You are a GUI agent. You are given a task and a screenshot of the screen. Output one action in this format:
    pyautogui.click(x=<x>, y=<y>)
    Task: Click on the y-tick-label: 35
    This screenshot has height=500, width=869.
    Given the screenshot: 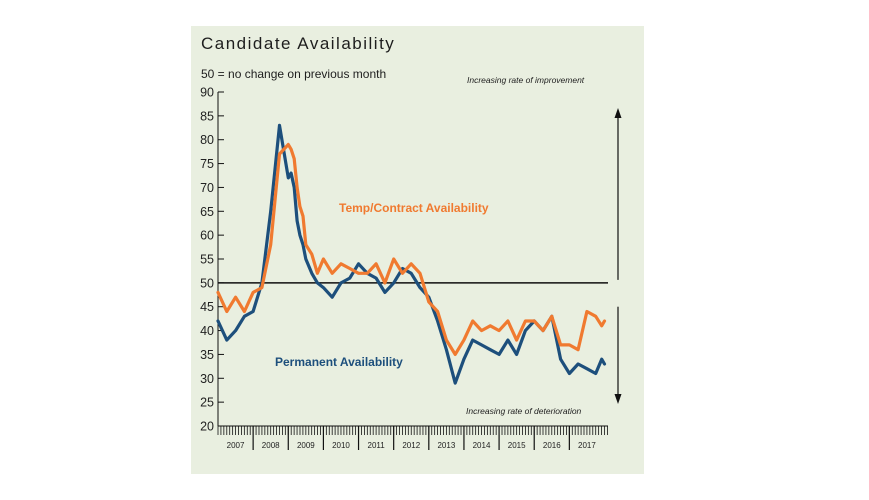 What is the action you would take?
    pyautogui.click(x=207, y=355)
    